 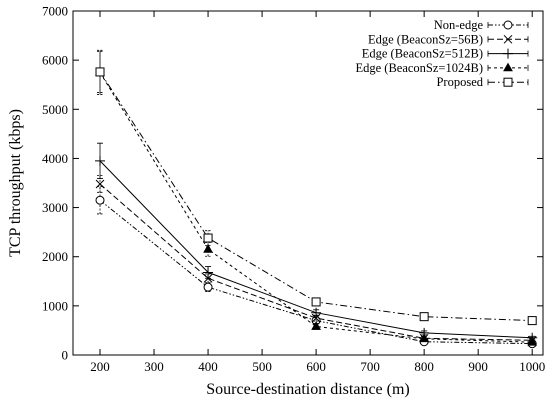 What do you see at coordinates (55, 109) in the screenshot?
I see `y-tick-label: 5000` at bounding box center [55, 109].